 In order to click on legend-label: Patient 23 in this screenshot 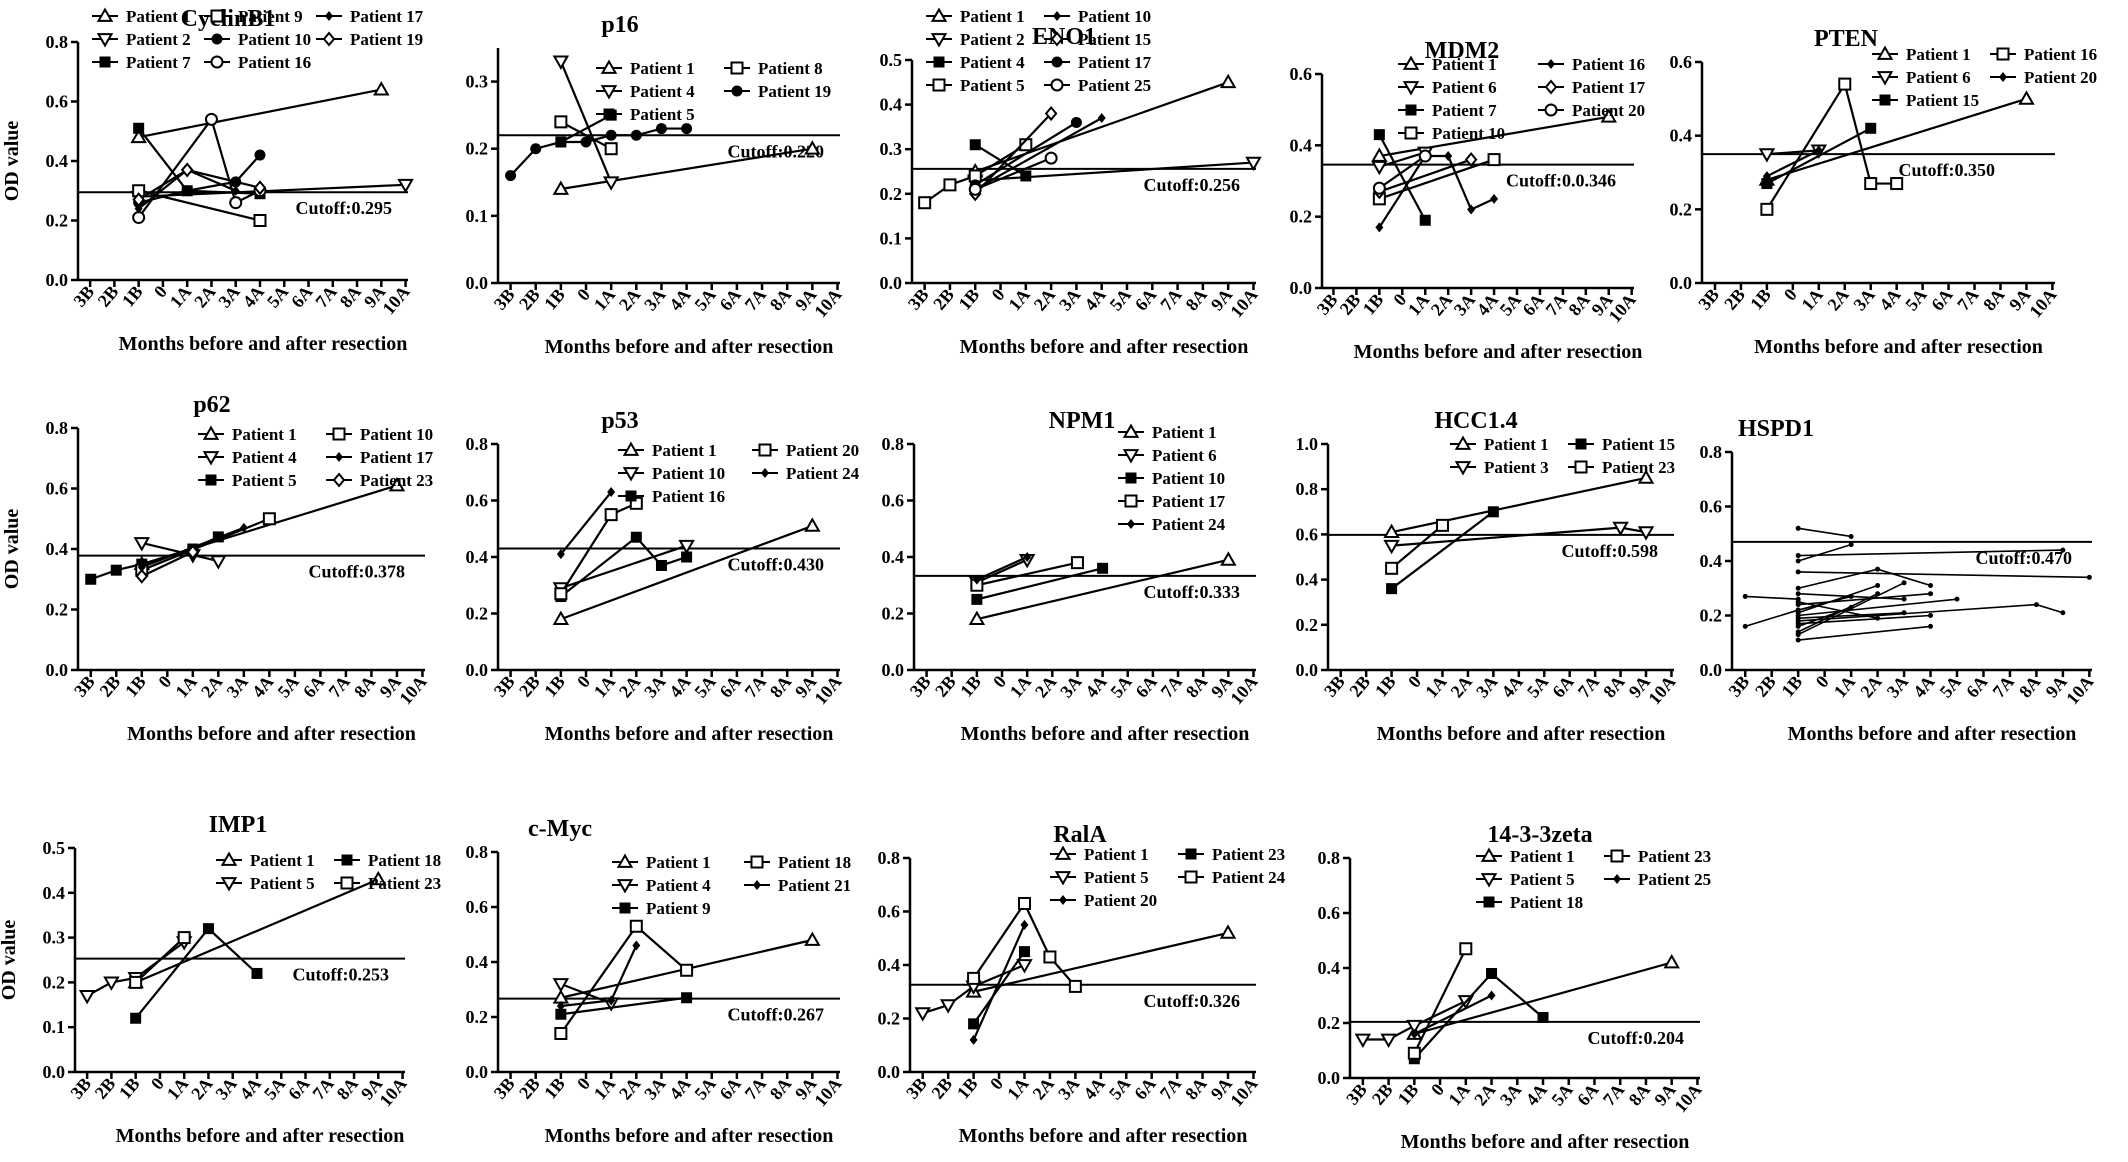, I will do `click(404, 883)`.